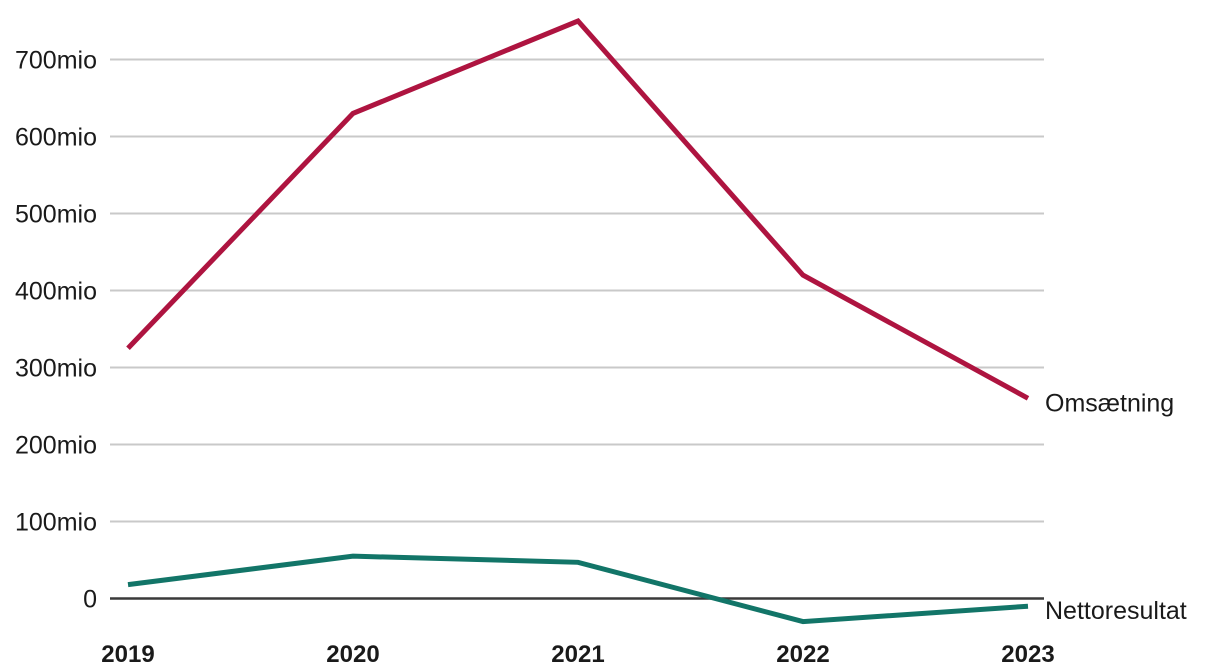 The height and width of the screenshot is (672, 1220). I want to click on x-axis-label: 2023, so click(1027, 654).